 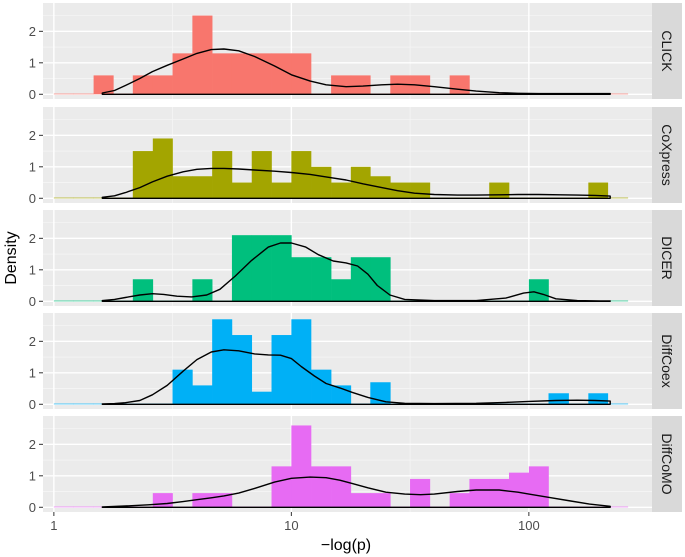 I want to click on facet-label: DiffCoex, so click(x=667, y=360).